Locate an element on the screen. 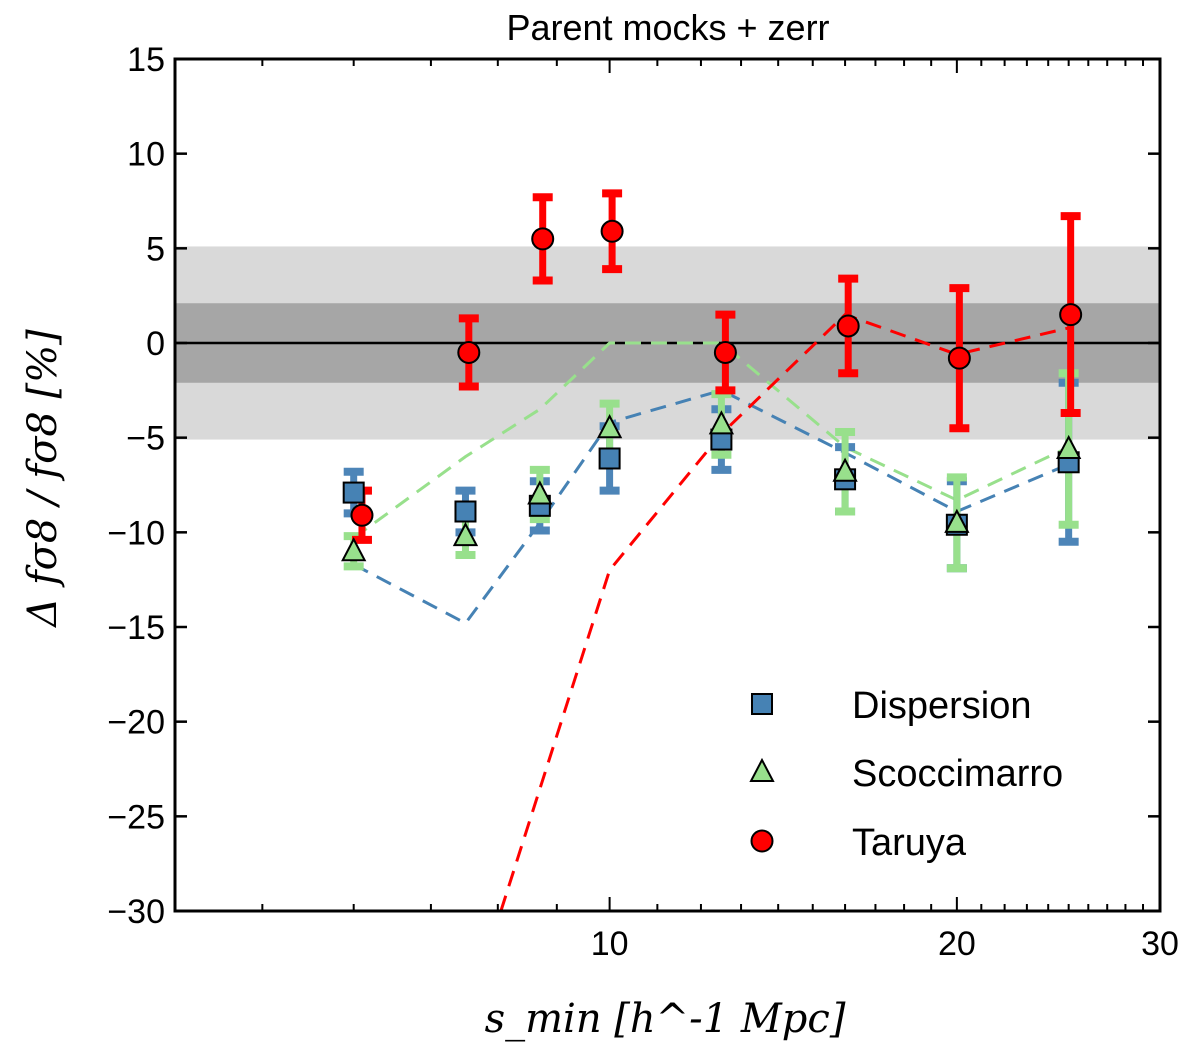 This screenshot has height=1055, width=1200. y-tick-label: −10 is located at coordinates (136, 533).